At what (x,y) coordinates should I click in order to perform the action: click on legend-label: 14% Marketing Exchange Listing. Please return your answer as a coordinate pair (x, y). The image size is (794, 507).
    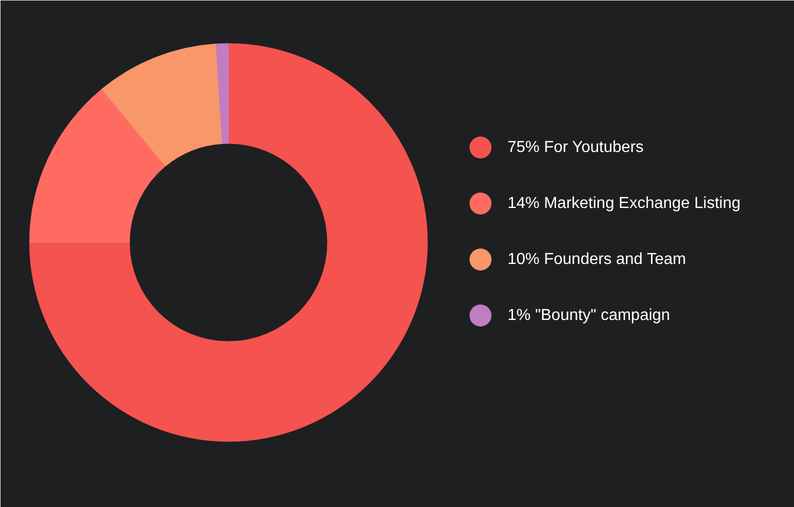
    Looking at the image, I should click on (624, 203).